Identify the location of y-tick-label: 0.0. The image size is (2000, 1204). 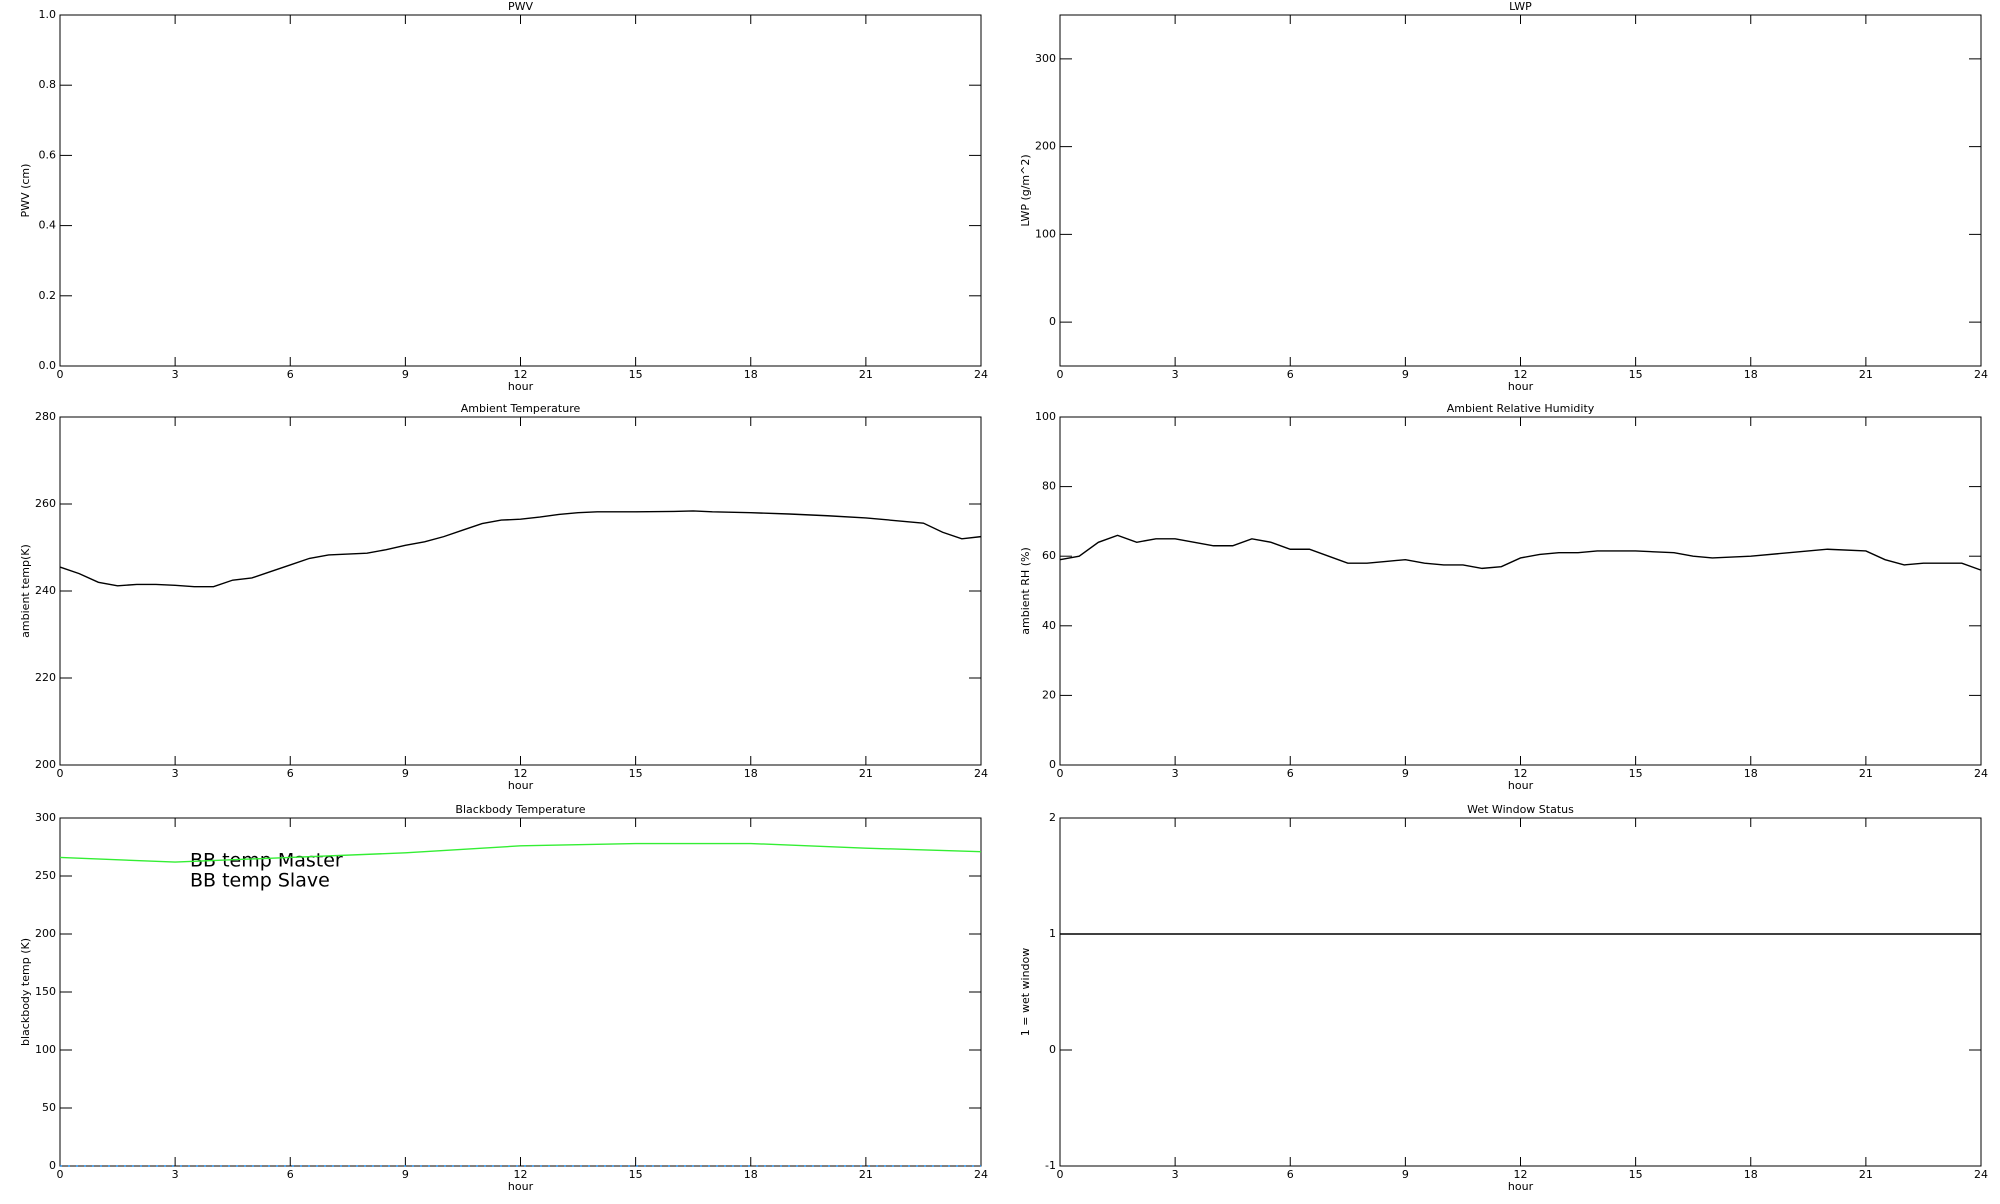
(48, 365).